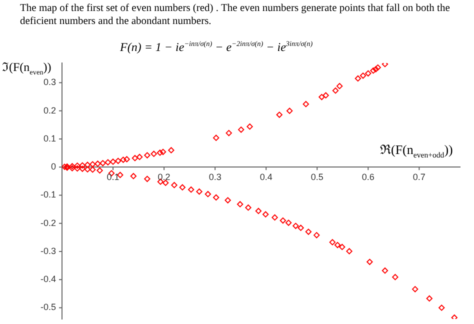  What do you see at coordinates (49, 110) in the screenshot?
I see `y-tick-label: 0.2` at bounding box center [49, 110].